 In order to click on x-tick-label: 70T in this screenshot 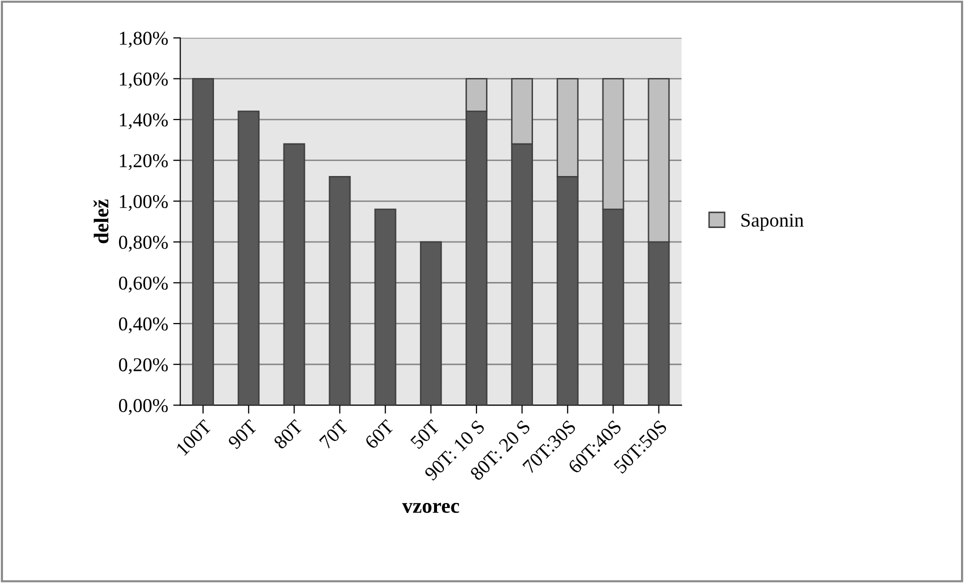, I will do `click(334, 434)`.